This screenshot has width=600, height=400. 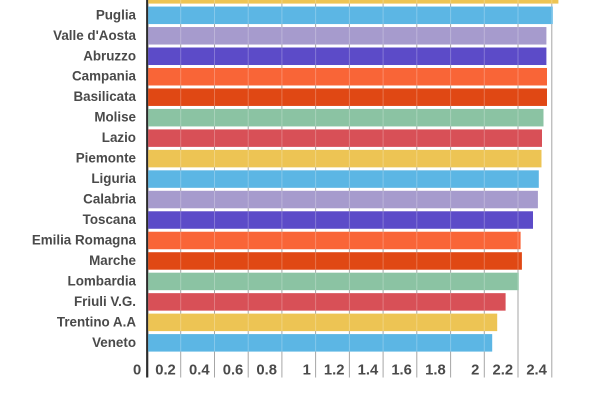 I want to click on svg-text: Friuli V.G., so click(x=105, y=301).